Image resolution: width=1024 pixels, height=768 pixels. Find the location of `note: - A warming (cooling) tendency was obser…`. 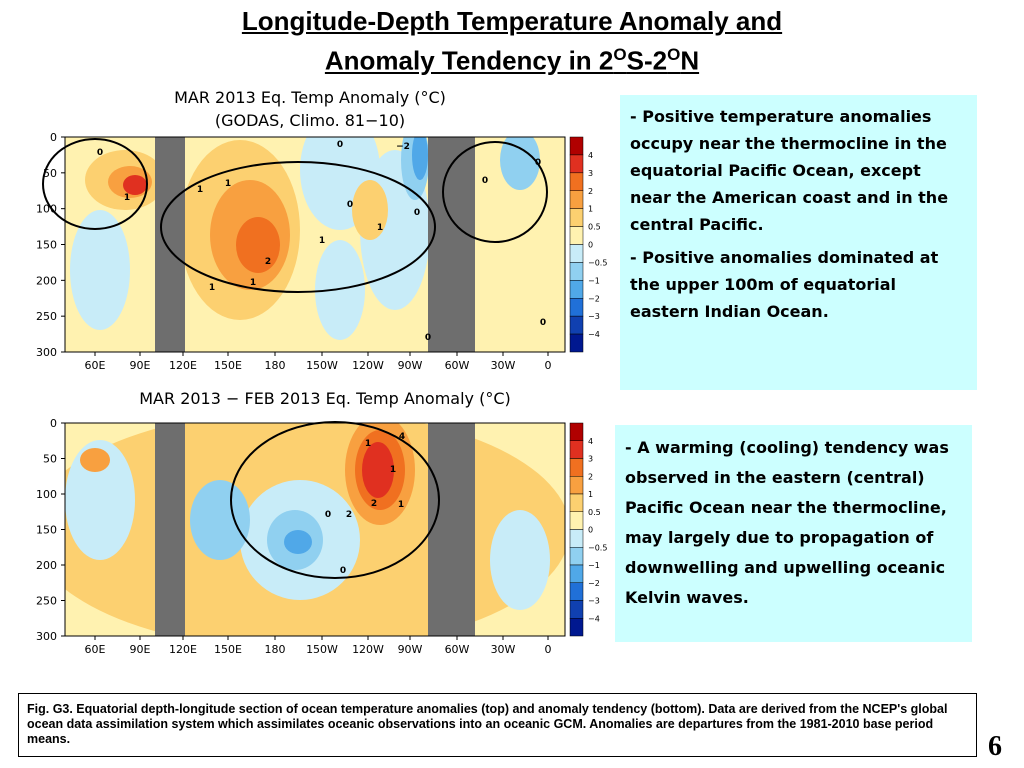

note: - A warming (cooling) tendency was obser… is located at coordinates (787, 522).